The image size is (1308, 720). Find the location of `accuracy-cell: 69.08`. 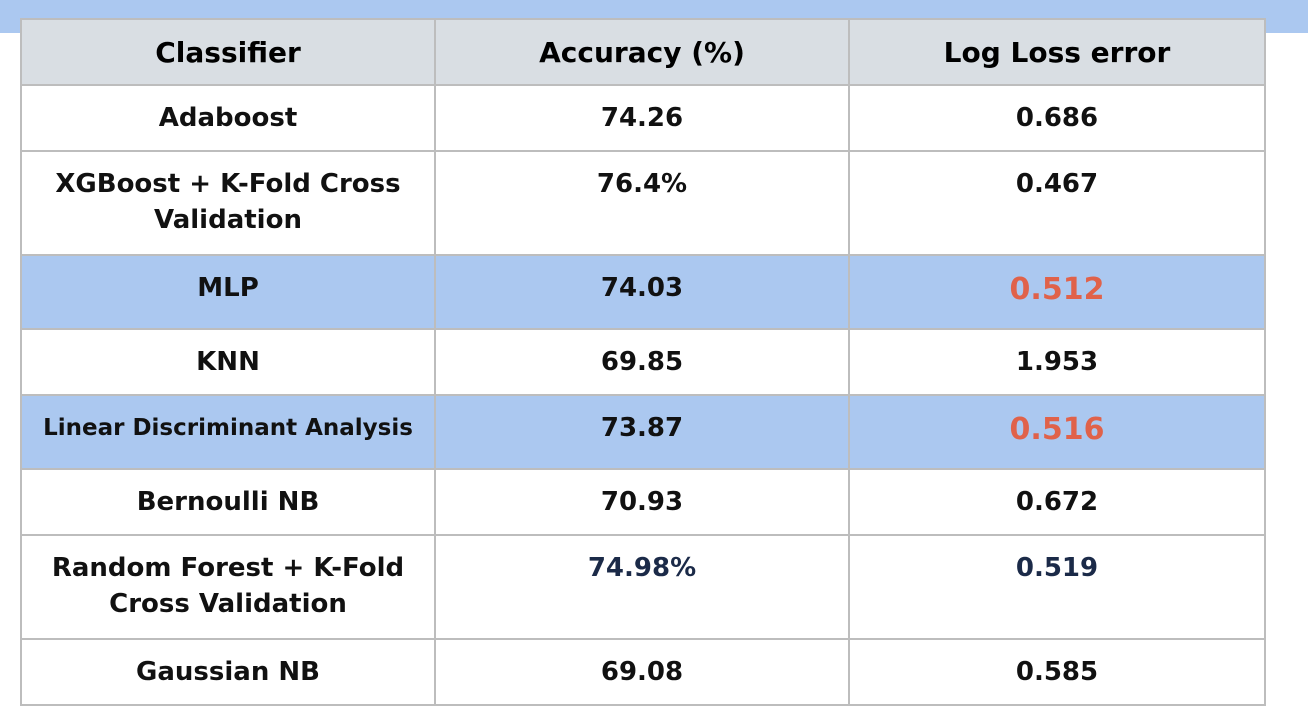

accuracy-cell: 69.08 is located at coordinates (642, 672).